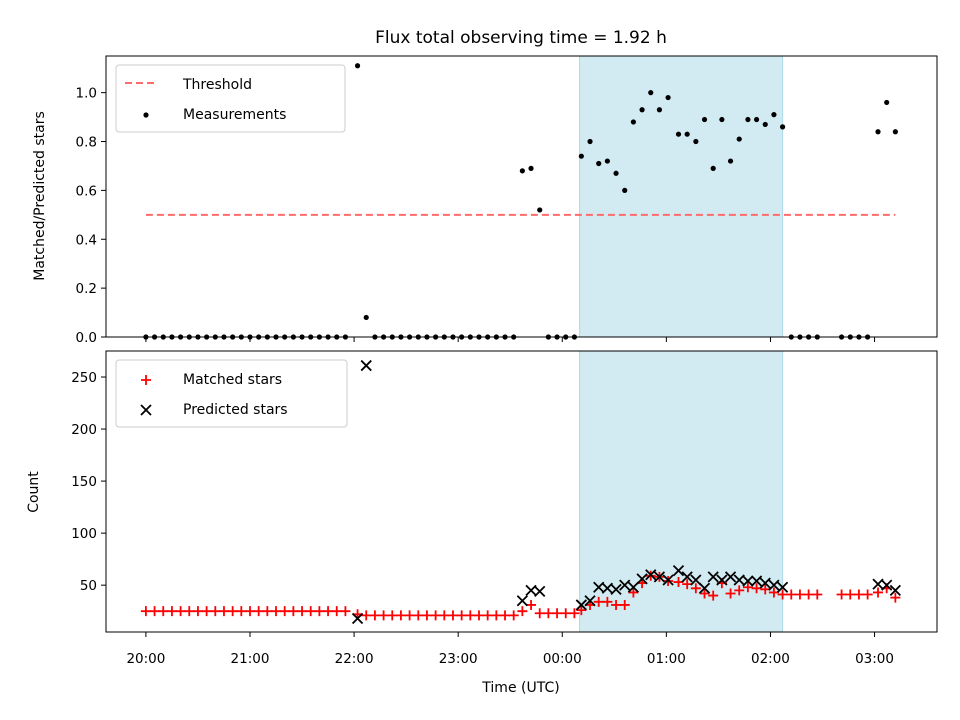 This screenshot has height=720, width=960. What do you see at coordinates (145, 659) in the screenshot?
I see `x-tick-label: 20:00` at bounding box center [145, 659].